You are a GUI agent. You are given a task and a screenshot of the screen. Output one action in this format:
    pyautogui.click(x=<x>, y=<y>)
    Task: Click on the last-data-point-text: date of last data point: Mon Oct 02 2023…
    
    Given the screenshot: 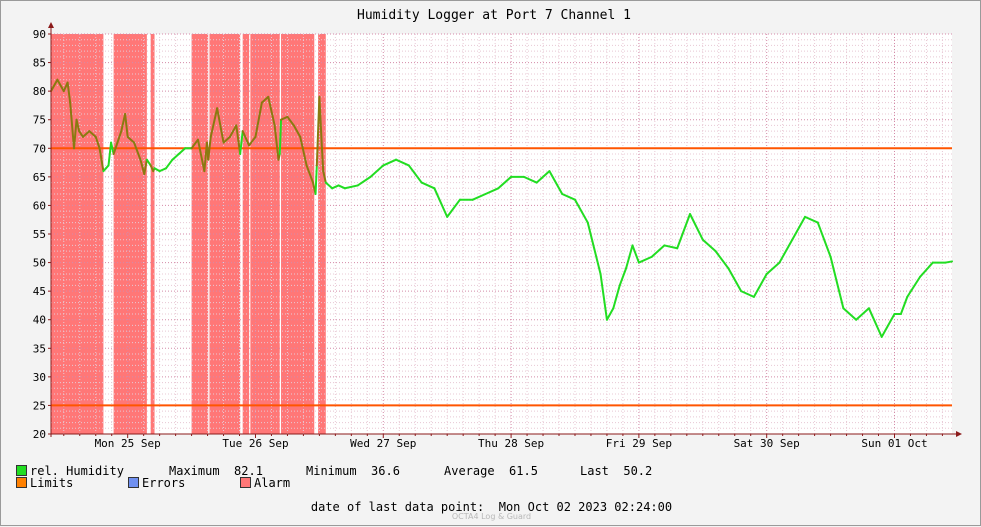 What is the action you would take?
    pyautogui.click(x=491, y=507)
    